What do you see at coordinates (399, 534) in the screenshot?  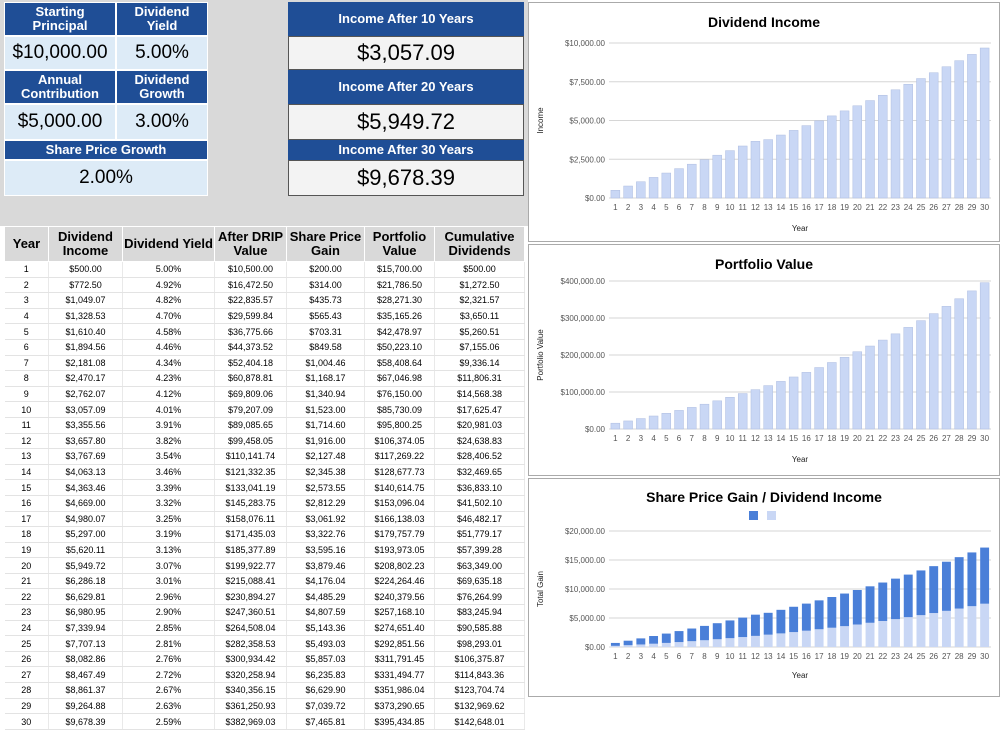 I see `table-cell: $179,757.79` at bounding box center [399, 534].